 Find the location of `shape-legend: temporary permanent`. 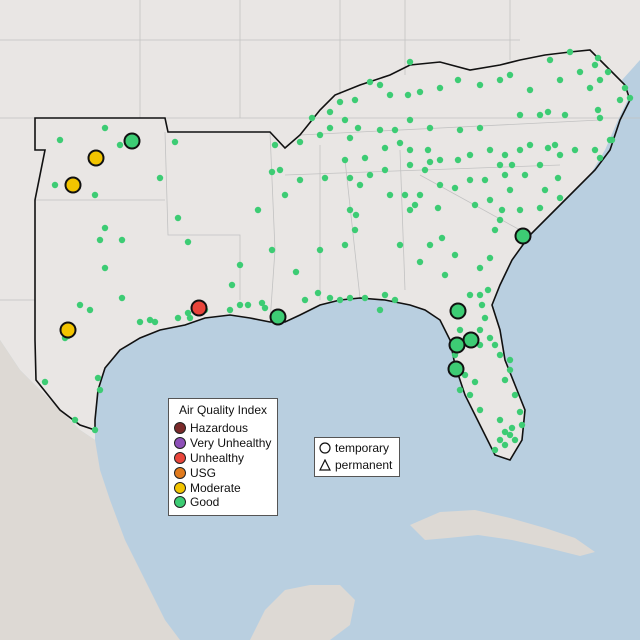

shape-legend: temporary permanent is located at coordinates (357, 457).